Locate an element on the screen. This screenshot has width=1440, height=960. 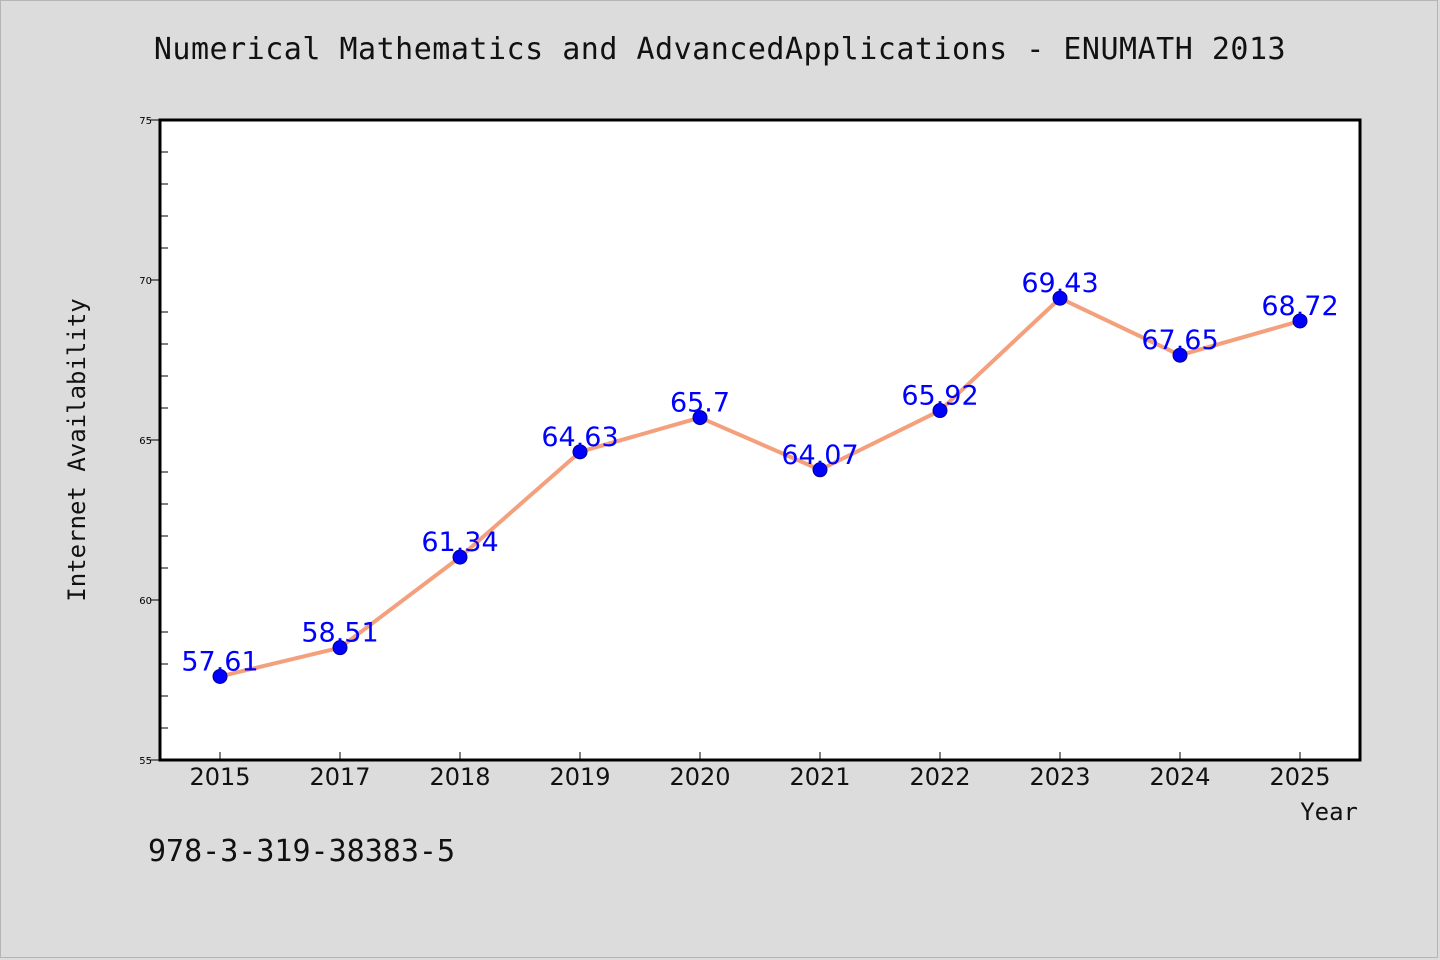
y-tick-label: 75 is located at coordinates (145, 121).